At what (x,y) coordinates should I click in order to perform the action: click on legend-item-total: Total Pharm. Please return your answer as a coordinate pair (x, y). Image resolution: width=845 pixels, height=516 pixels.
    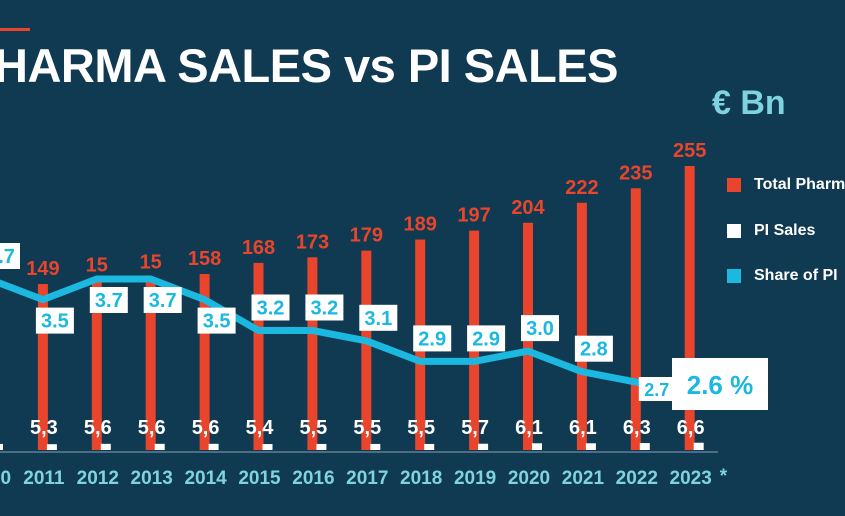
    Looking at the image, I should click on (786, 185).